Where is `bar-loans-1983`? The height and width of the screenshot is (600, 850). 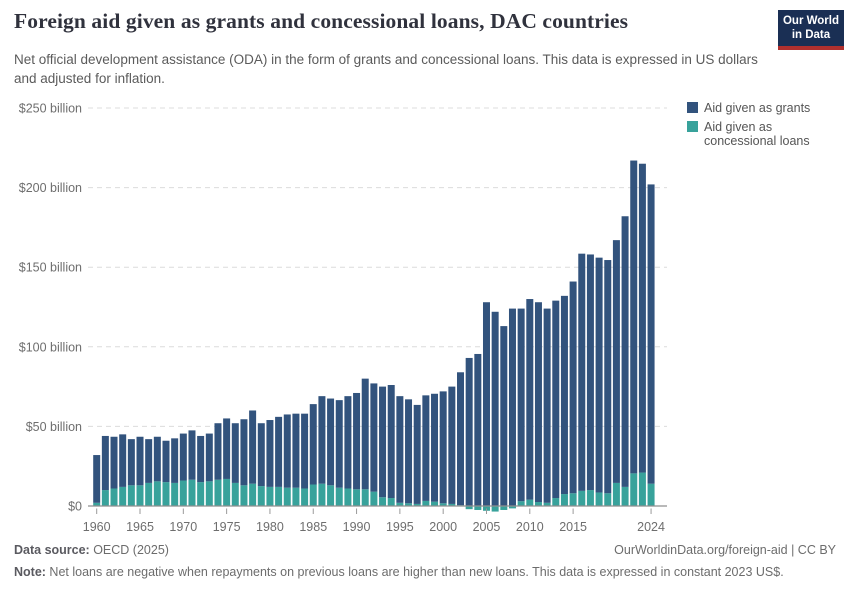 bar-loans-1983 is located at coordinates (296, 497).